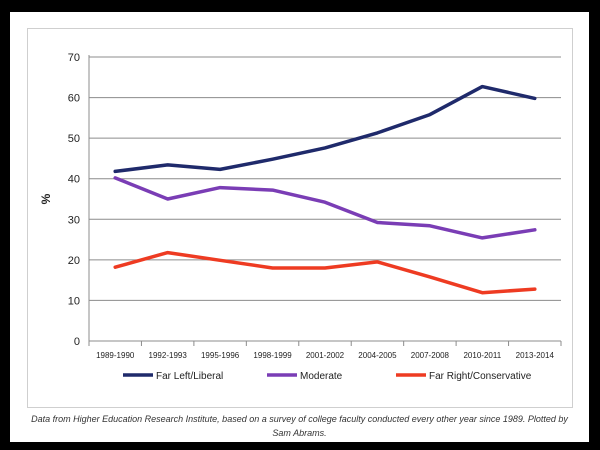  What do you see at coordinates (74, 58) in the screenshot?
I see `y-tick-label: 70` at bounding box center [74, 58].